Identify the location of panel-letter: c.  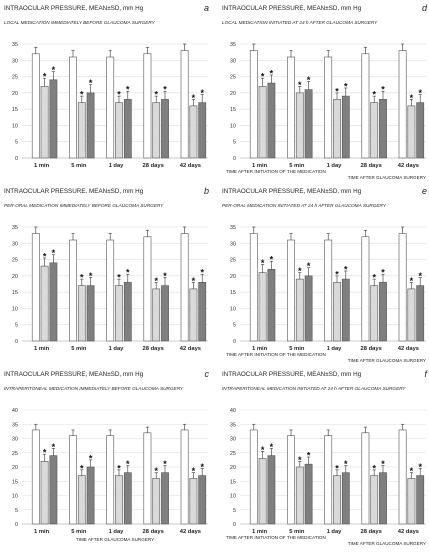
(207, 374).